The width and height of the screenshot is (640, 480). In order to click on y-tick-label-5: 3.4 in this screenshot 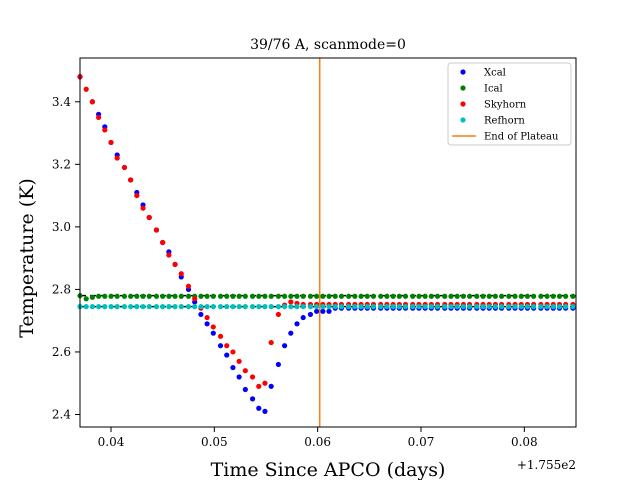, I will do `click(61, 102)`.